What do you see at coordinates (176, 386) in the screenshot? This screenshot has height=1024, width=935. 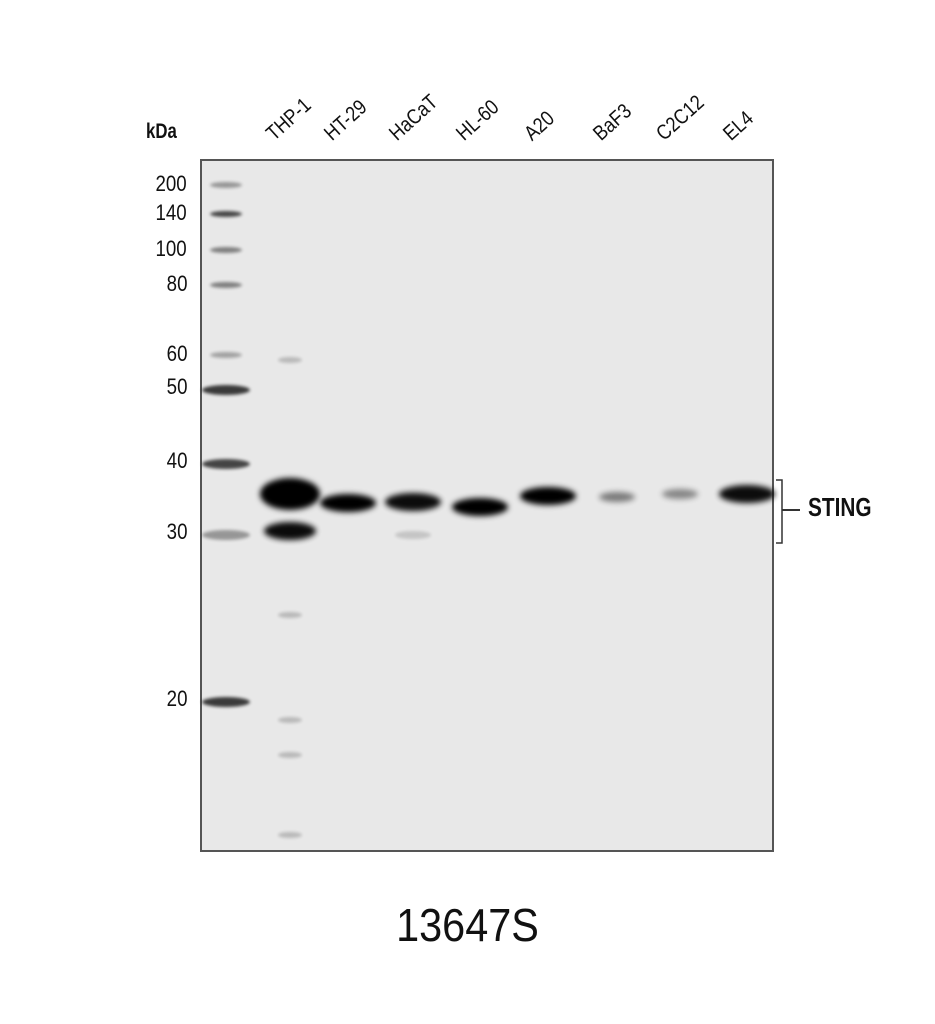 I see `marker-label: 50` at bounding box center [176, 386].